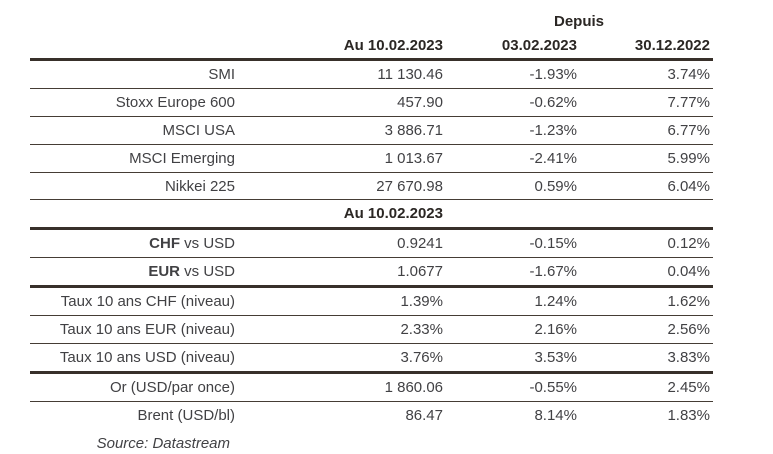 Image resolution: width=773 pixels, height=454 pixels. I want to click on row-change-ytd: 6.77%, so click(688, 130).